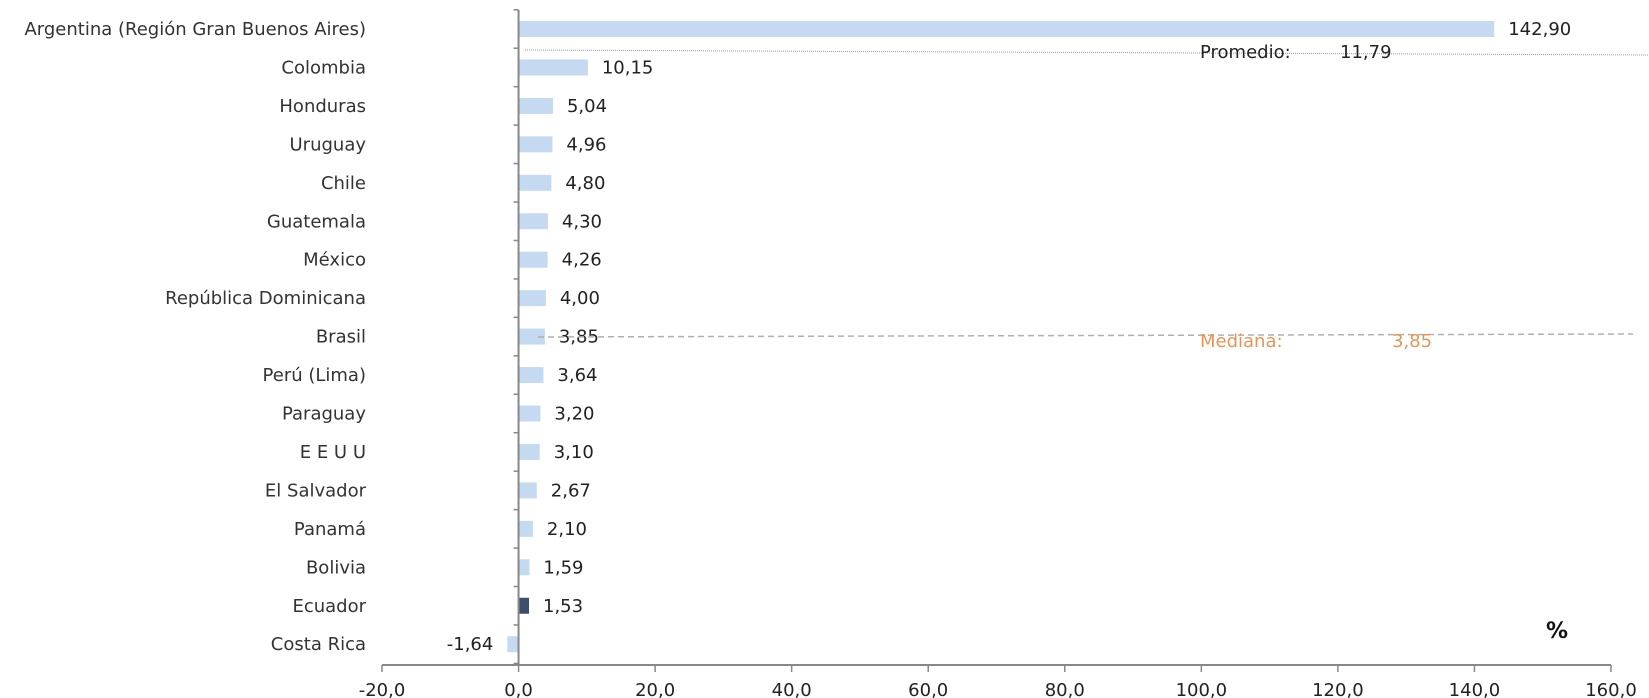 This screenshot has height=698, width=1649. What do you see at coordinates (1065, 689) in the screenshot?
I see `x-tick-label: 80,0` at bounding box center [1065, 689].